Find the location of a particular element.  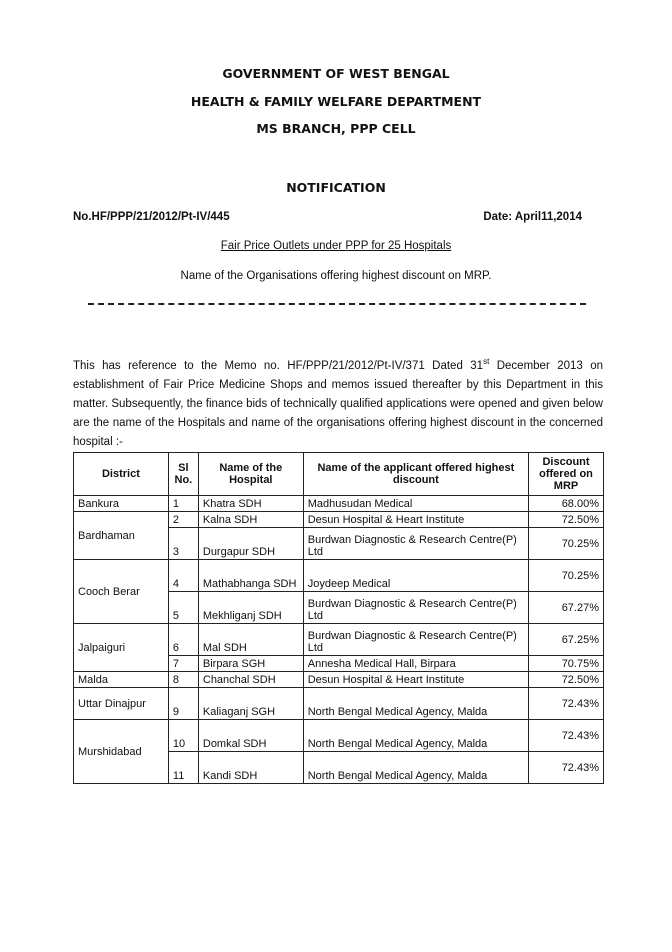

serial-cell: 11 is located at coordinates (183, 767).